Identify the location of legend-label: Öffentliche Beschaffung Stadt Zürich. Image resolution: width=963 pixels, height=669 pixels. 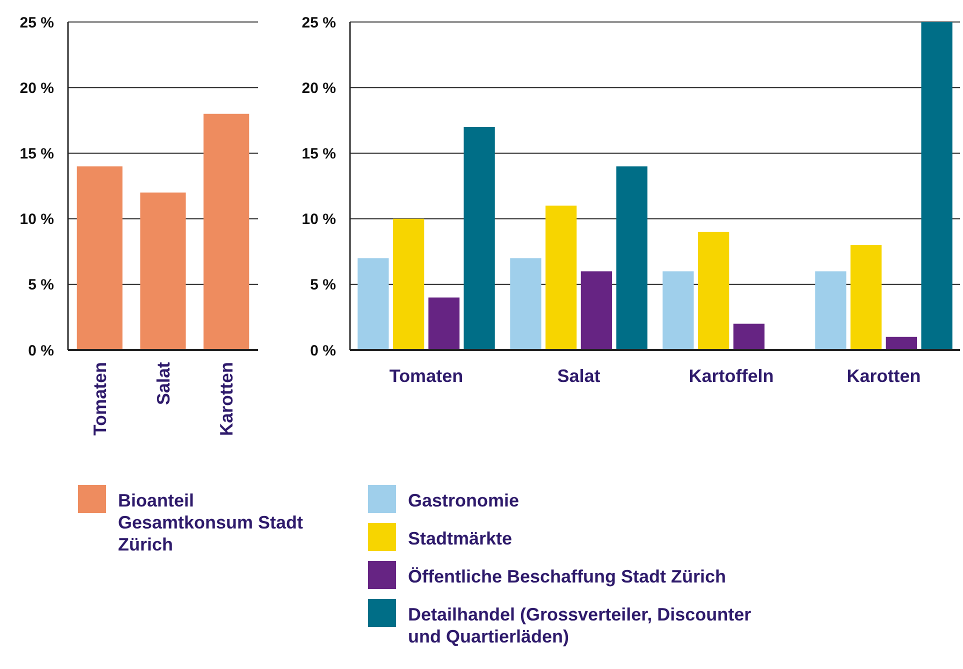
(567, 576).